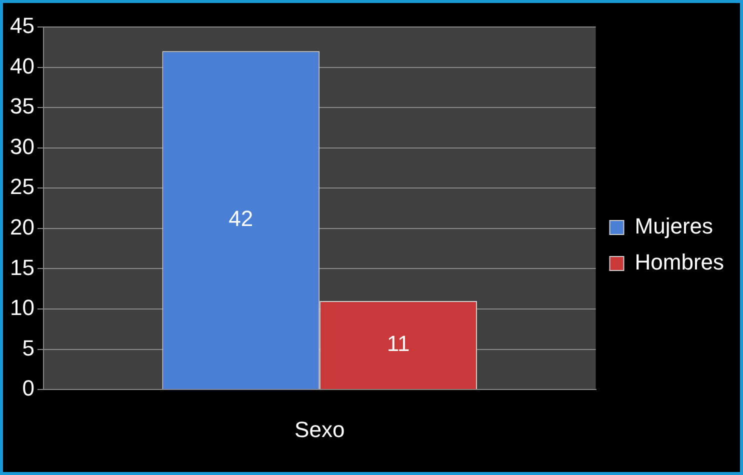  What do you see at coordinates (22, 65) in the screenshot?
I see `y-tick-label: 40` at bounding box center [22, 65].